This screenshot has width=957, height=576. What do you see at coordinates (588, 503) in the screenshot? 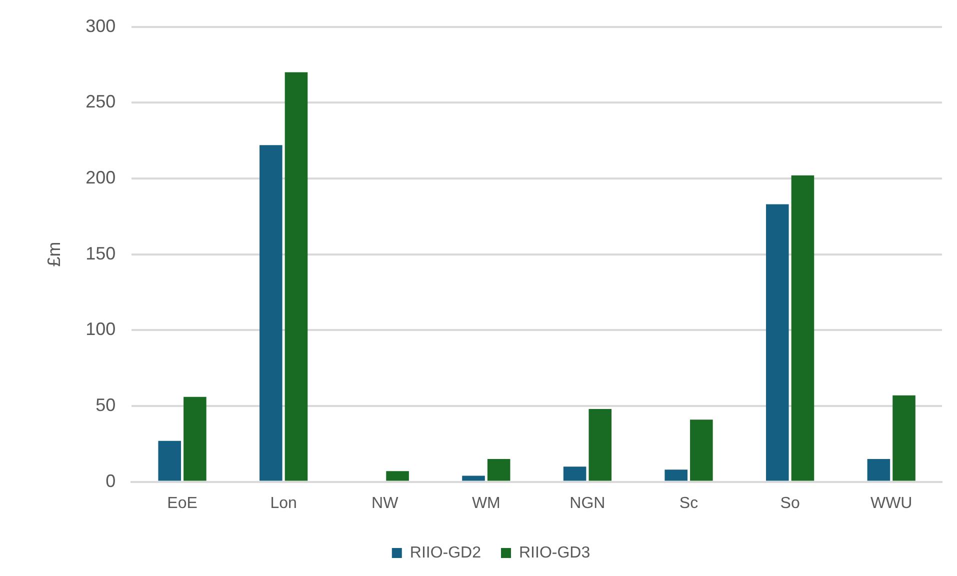
I see `x-tick-label: NGN` at bounding box center [588, 503].